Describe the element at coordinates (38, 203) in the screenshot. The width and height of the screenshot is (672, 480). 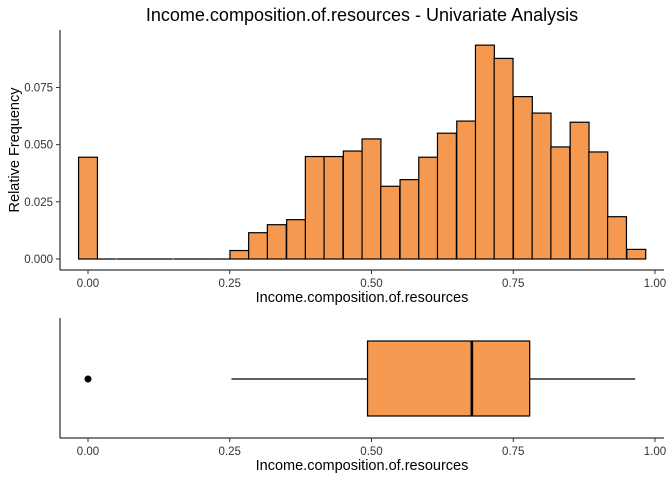
I see `y-tick-label: 0.025` at that location.